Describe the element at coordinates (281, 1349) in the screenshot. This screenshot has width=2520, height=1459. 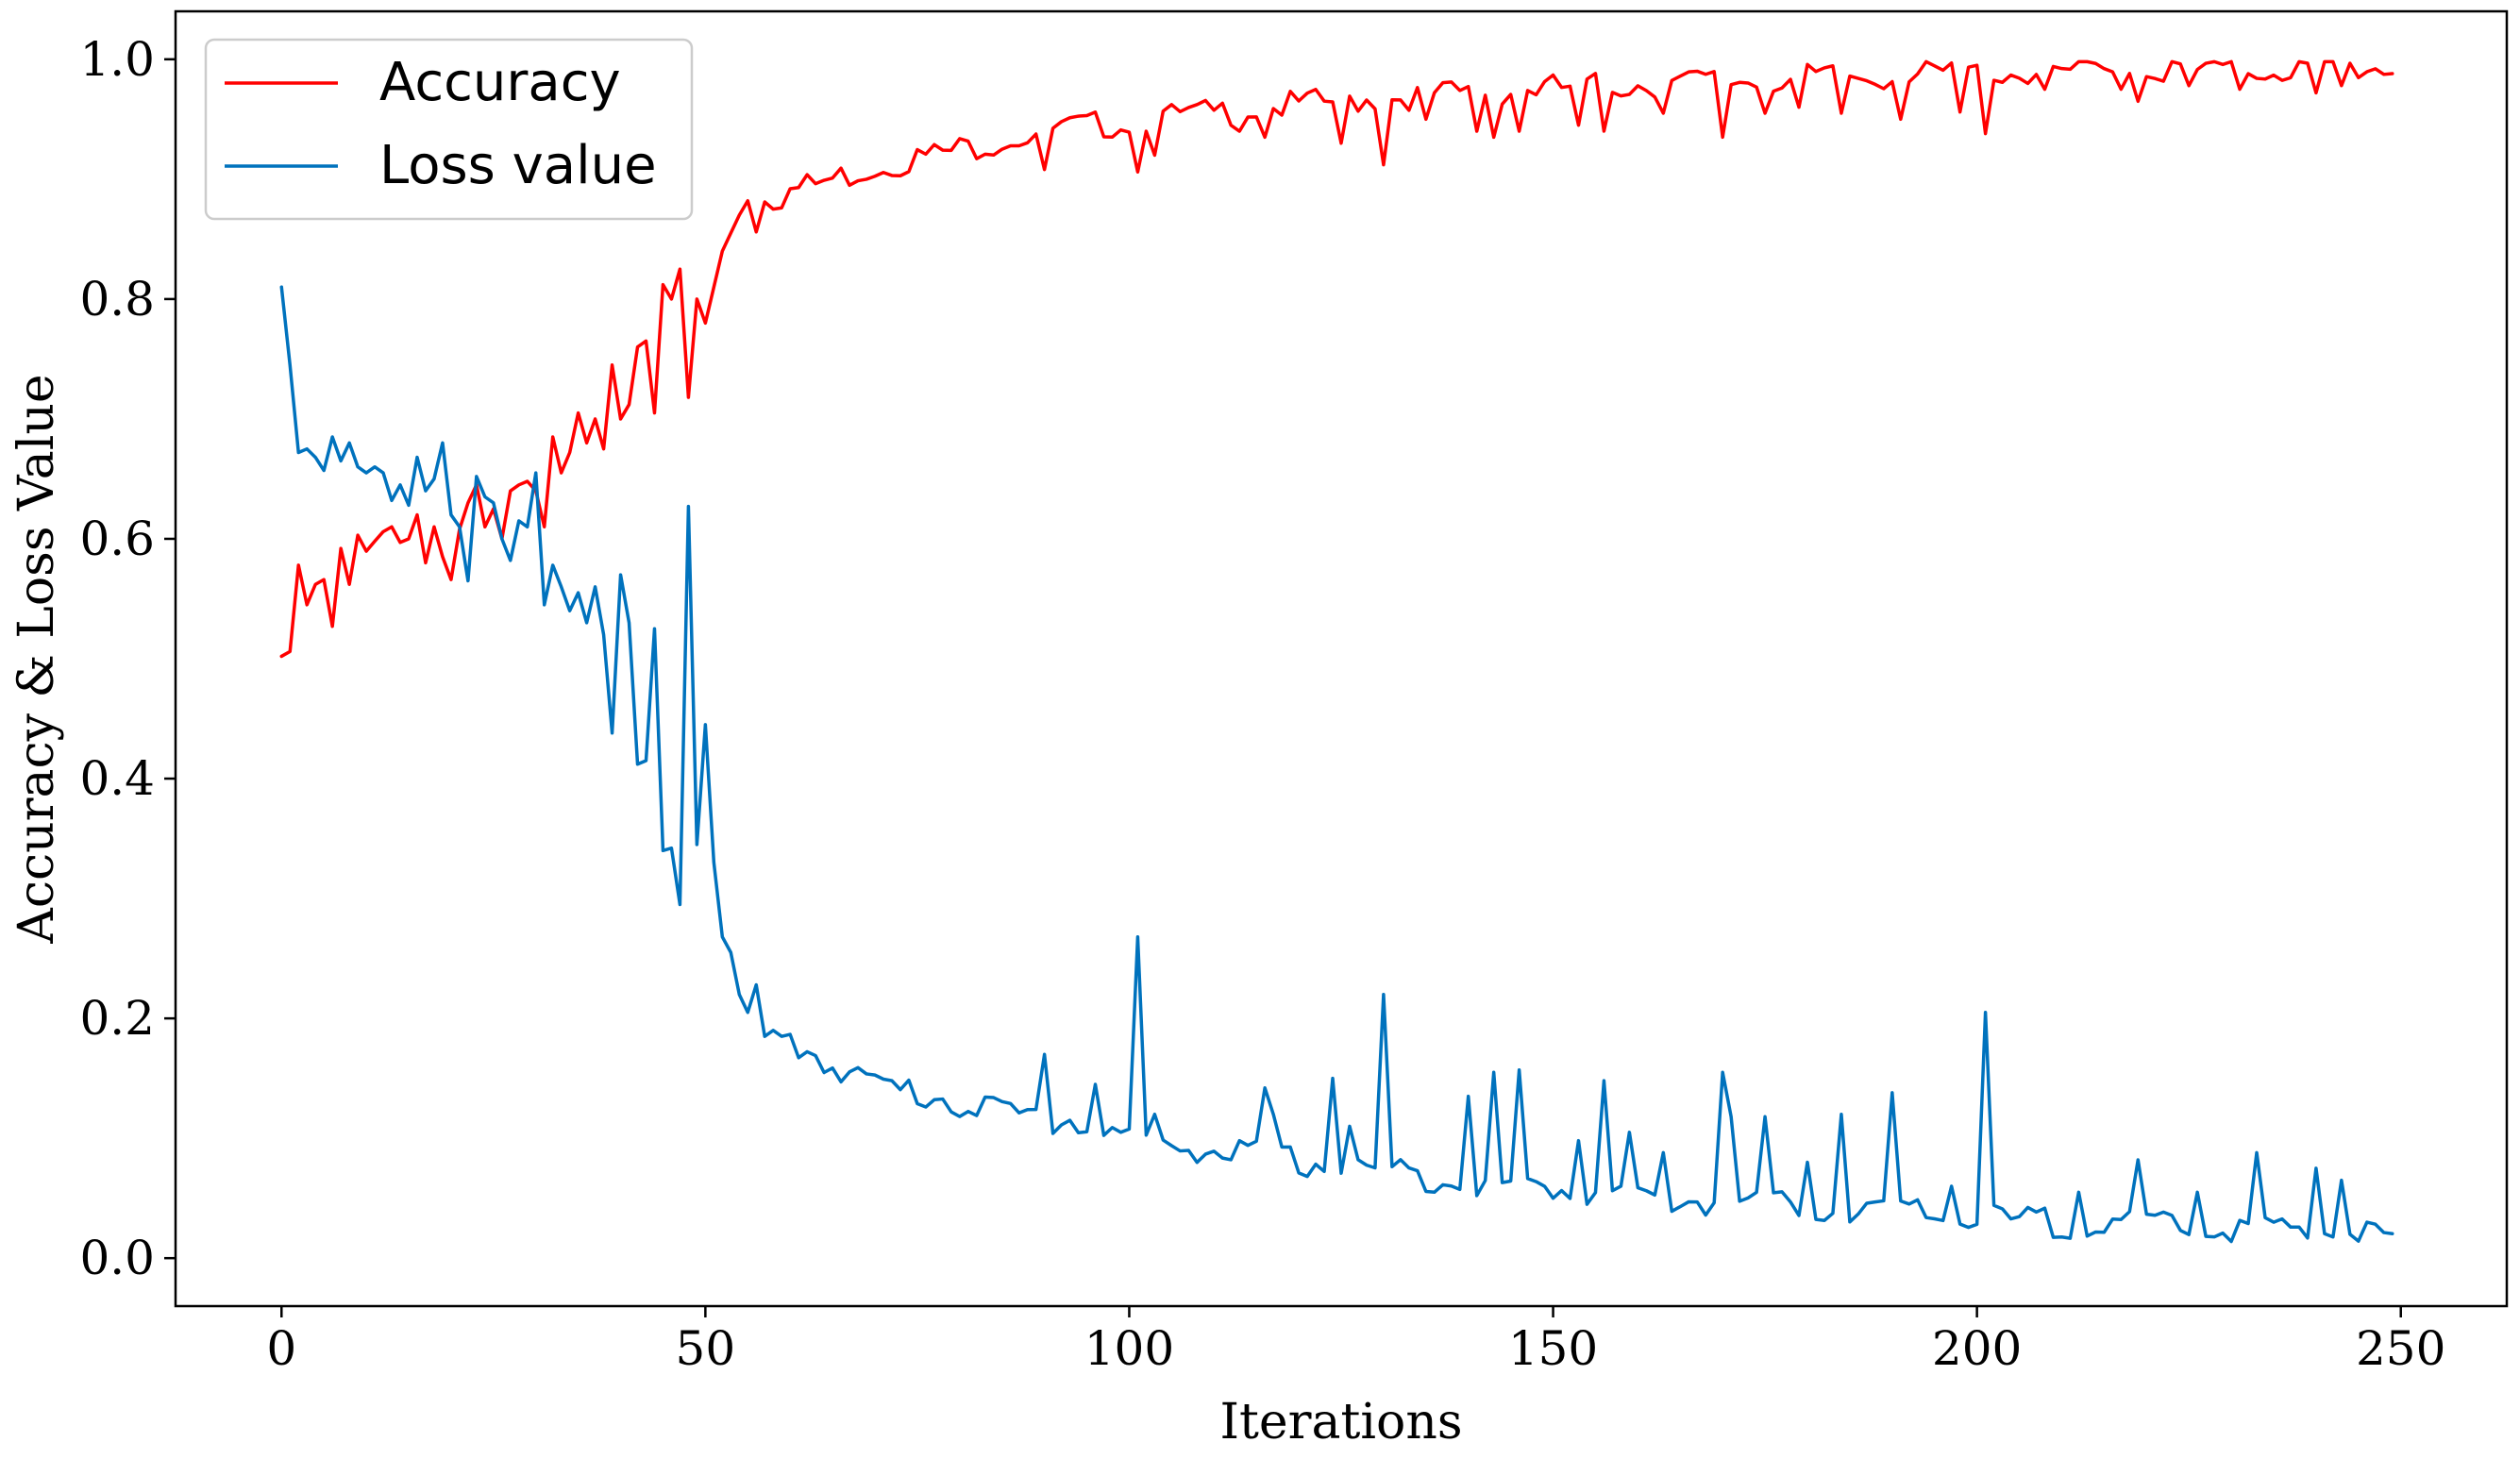
I see `x-tick-label: 0` at that location.